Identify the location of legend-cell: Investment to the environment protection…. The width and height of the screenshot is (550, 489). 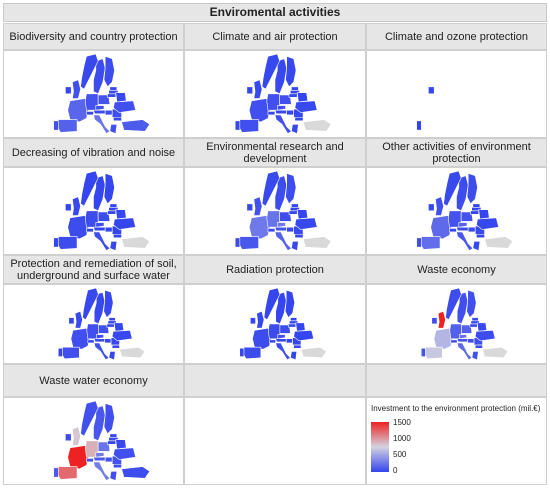
(456, 441).